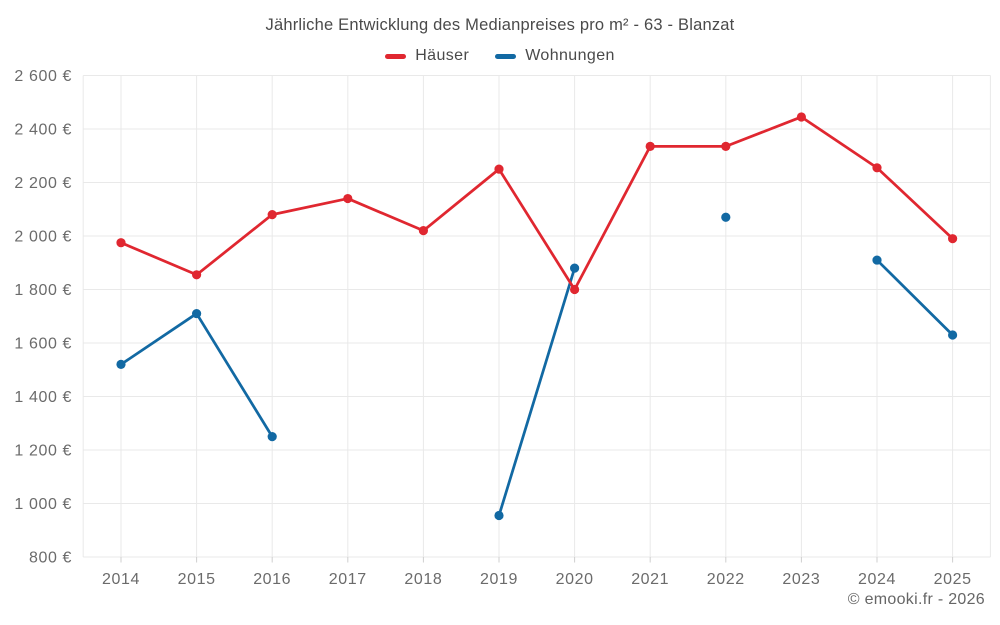  Describe the element at coordinates (575, 268) in the screenshot. I see `data-point-wohnungen-2020` at that location.